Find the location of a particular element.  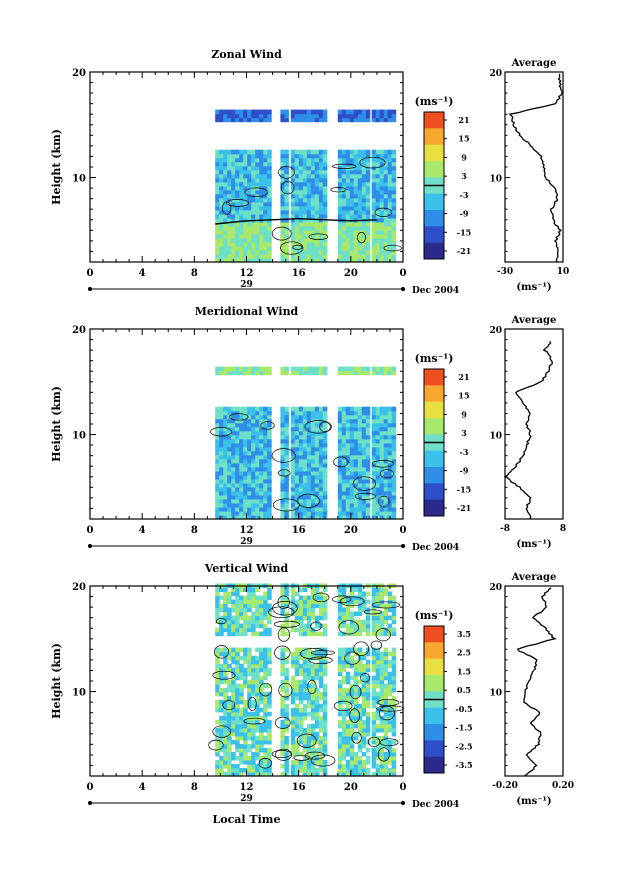

avg-x-tick-label: -30 is located at coordinates (505, 272).